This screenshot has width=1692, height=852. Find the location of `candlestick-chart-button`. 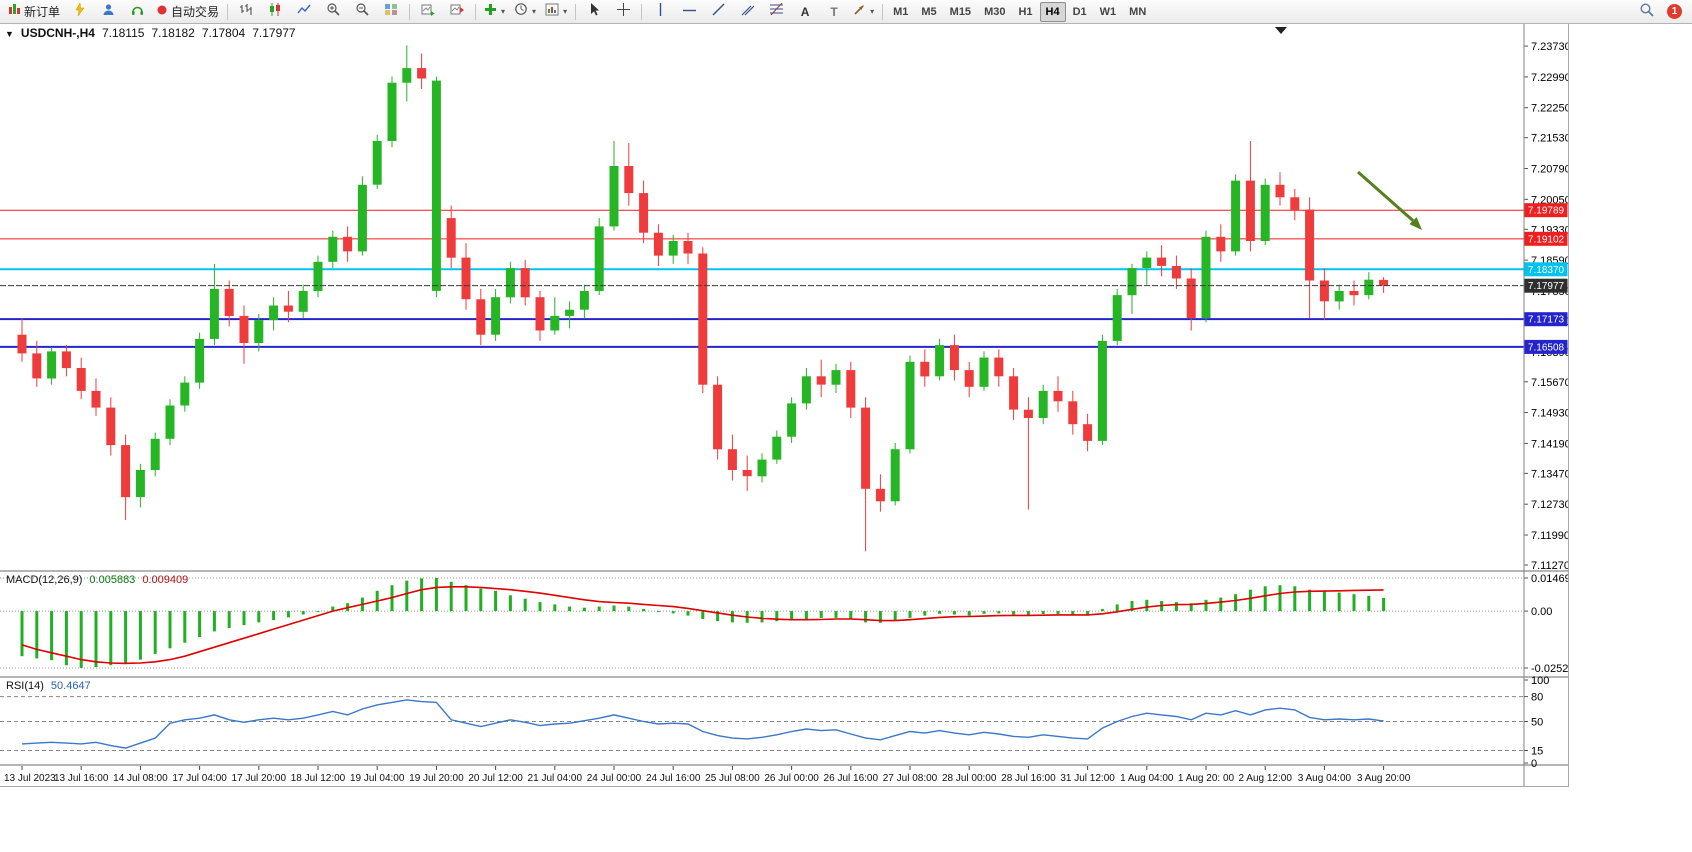

candlestick-chart-button is located at coordinates (275, 12).